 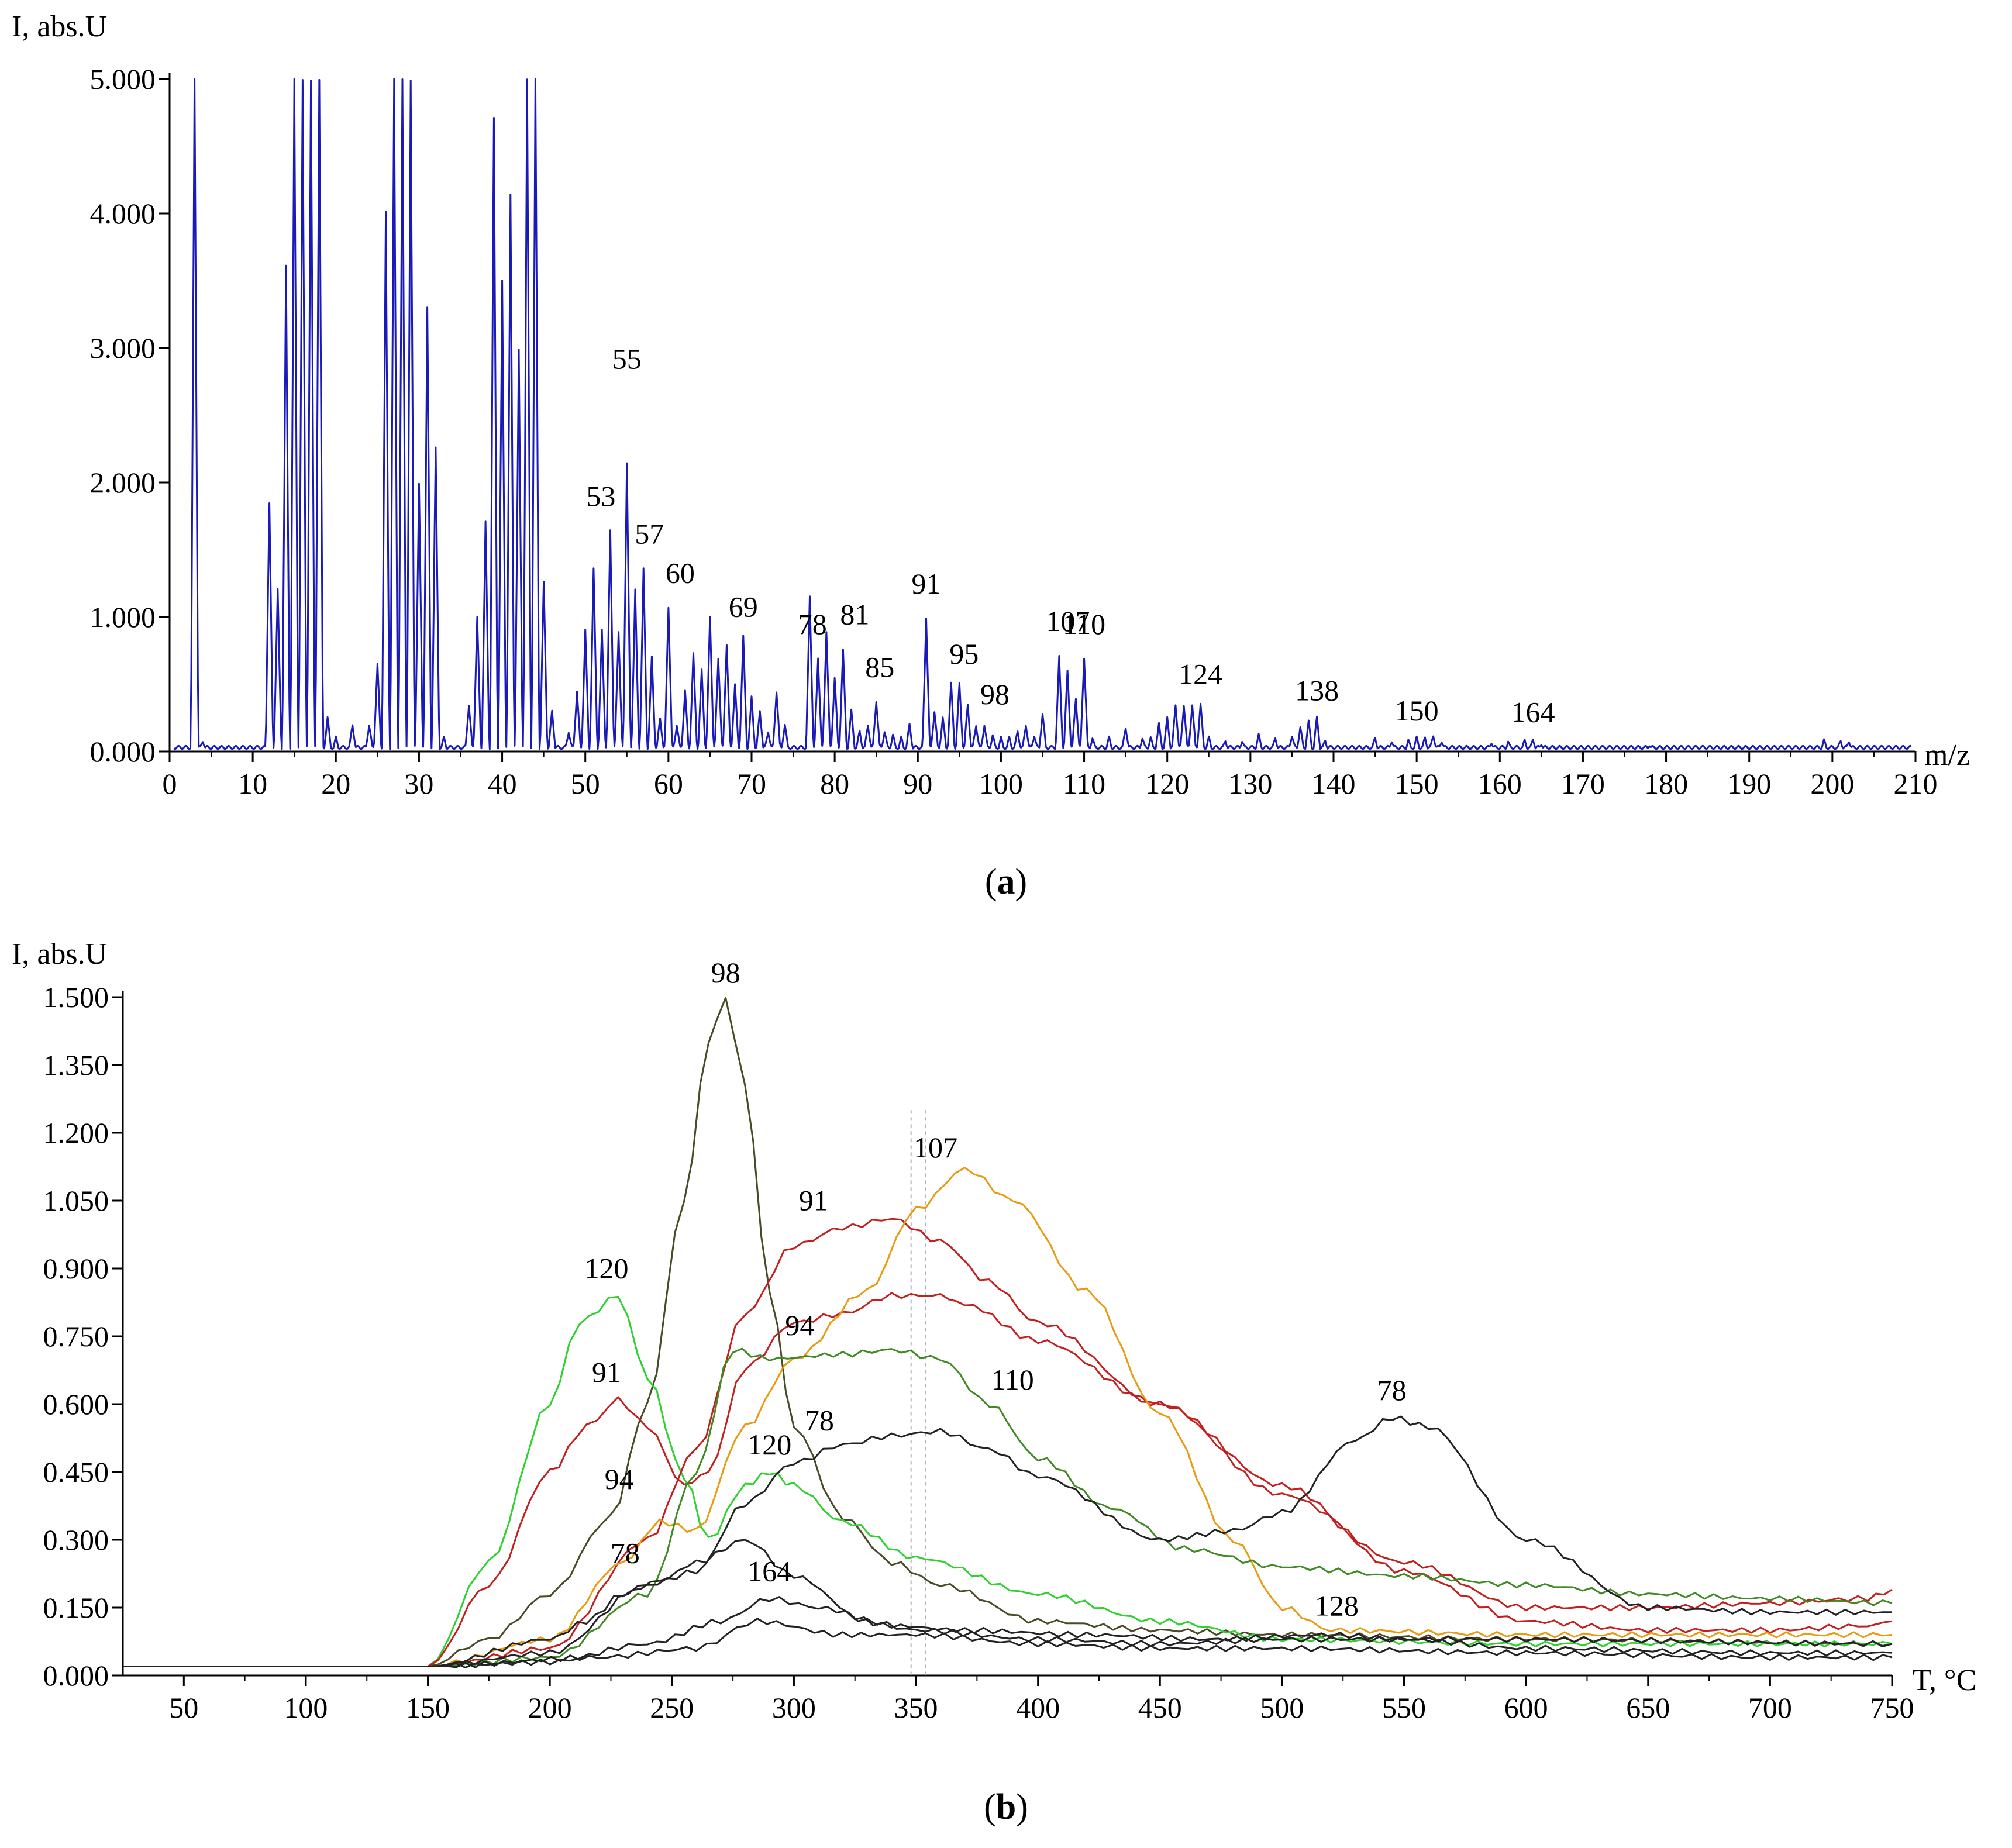 What do you see at coordinates (880, 667) in the screenshot?
I see `peak-label: 85` at bounding box center [880, 667].